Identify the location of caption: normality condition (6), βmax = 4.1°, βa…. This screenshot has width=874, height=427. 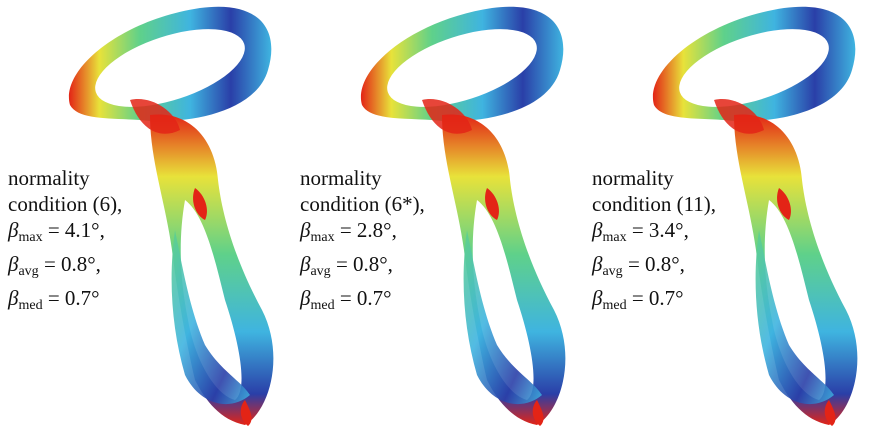
(65, 242).